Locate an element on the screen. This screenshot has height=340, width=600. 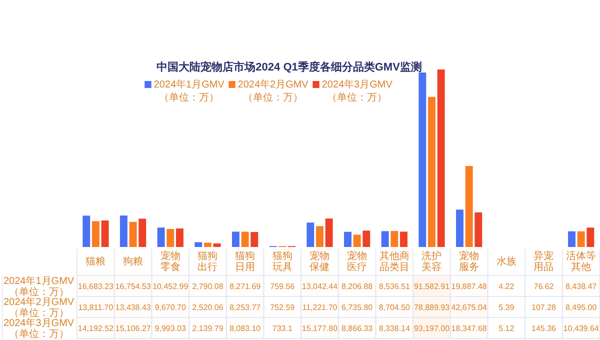
x-tick-label: 狗粮 is located at coordinates (133, 262).